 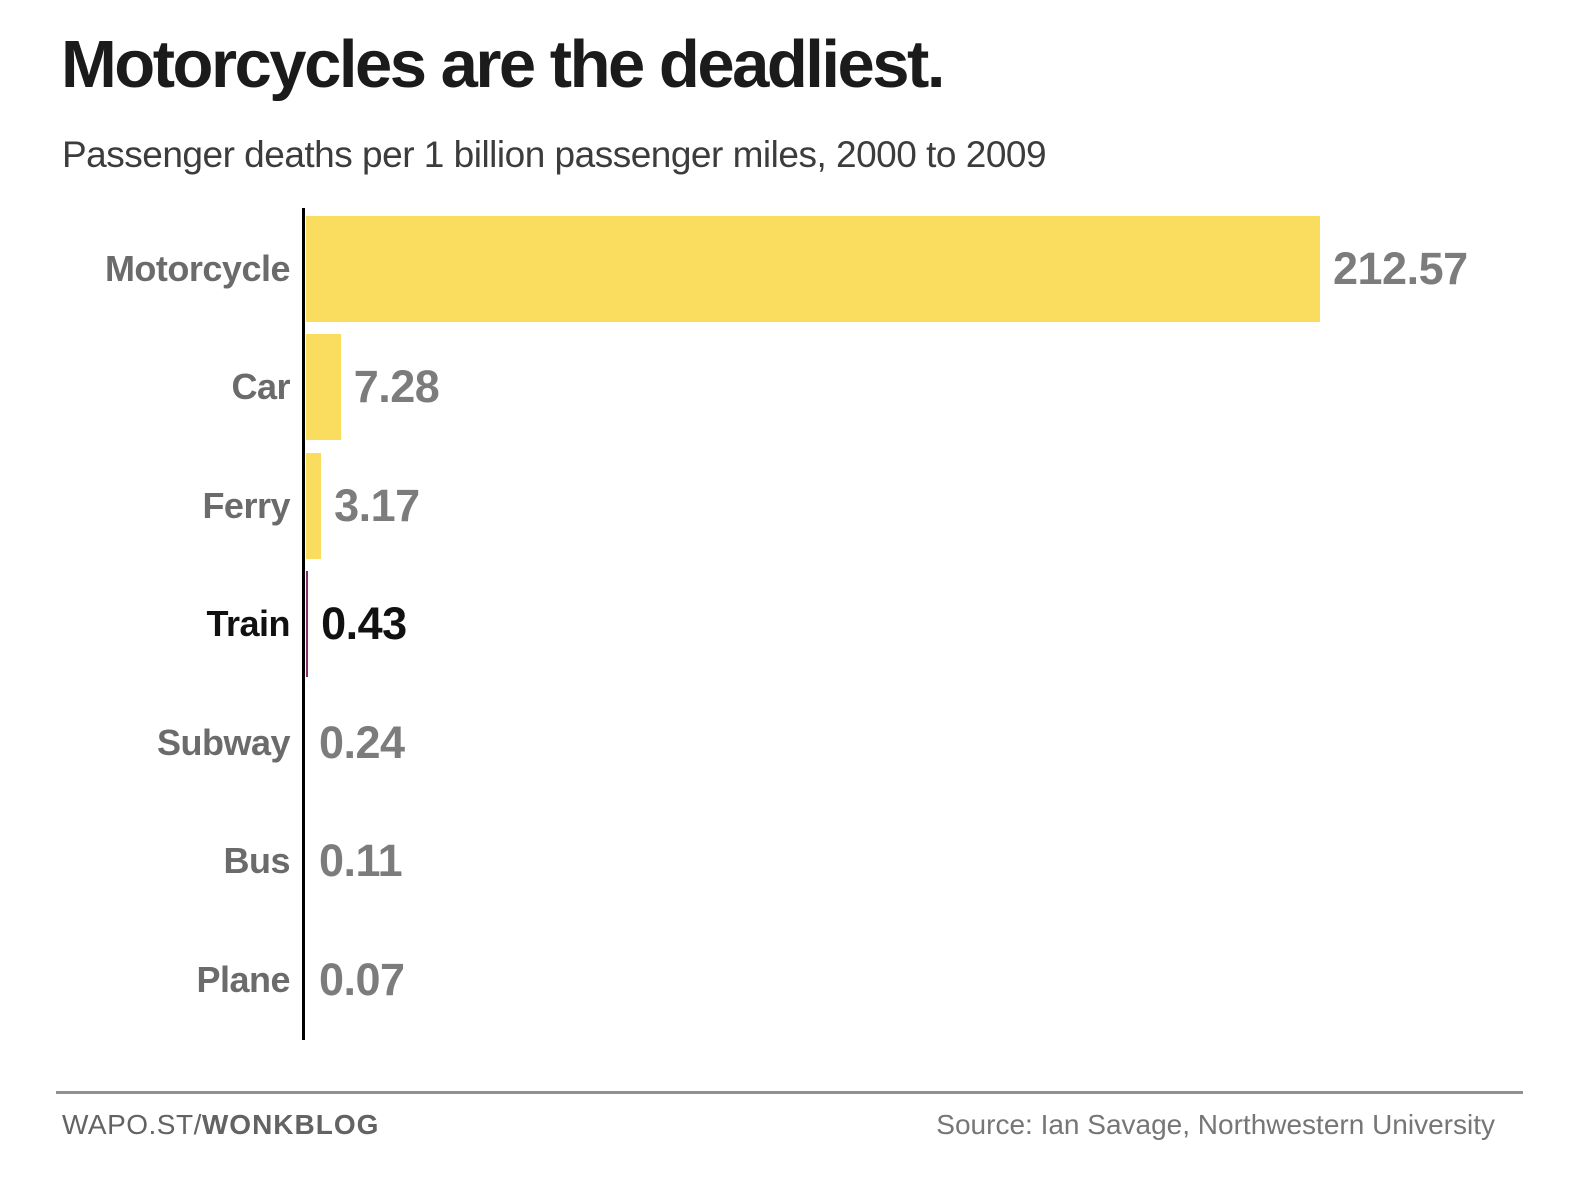 I want to click on category-label: Car, so click(x=260, y=387).